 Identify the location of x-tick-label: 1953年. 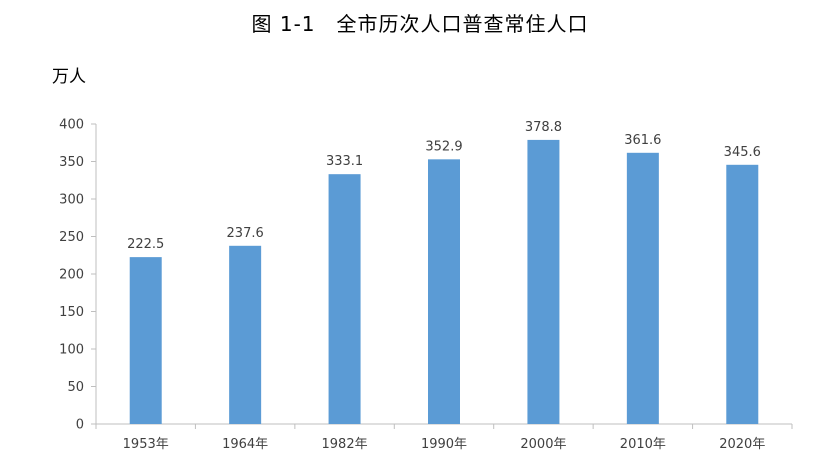
(146, 444).